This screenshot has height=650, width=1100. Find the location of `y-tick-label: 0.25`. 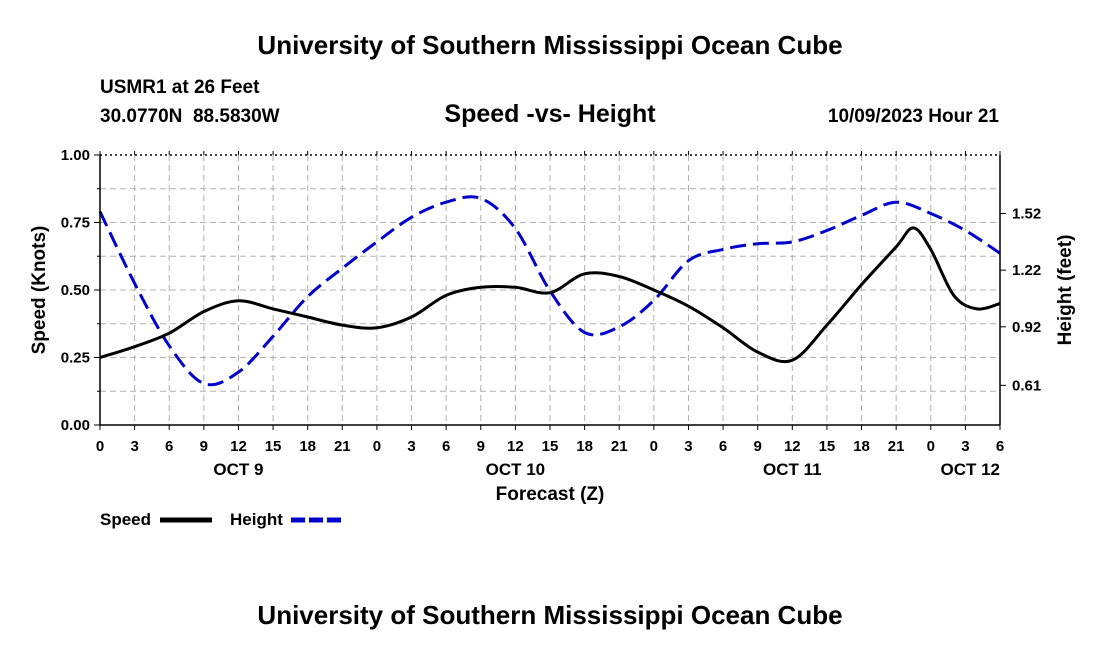

y-tick-label: 0.25 is located at coordinates (75, 358).